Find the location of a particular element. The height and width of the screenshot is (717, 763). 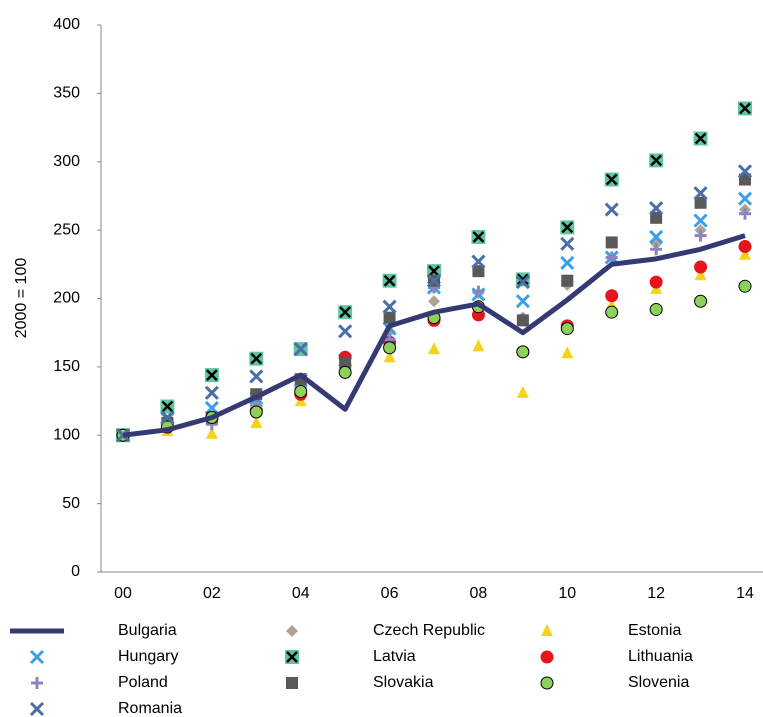

legend-label: Romania is located at coordinates (150, 708).